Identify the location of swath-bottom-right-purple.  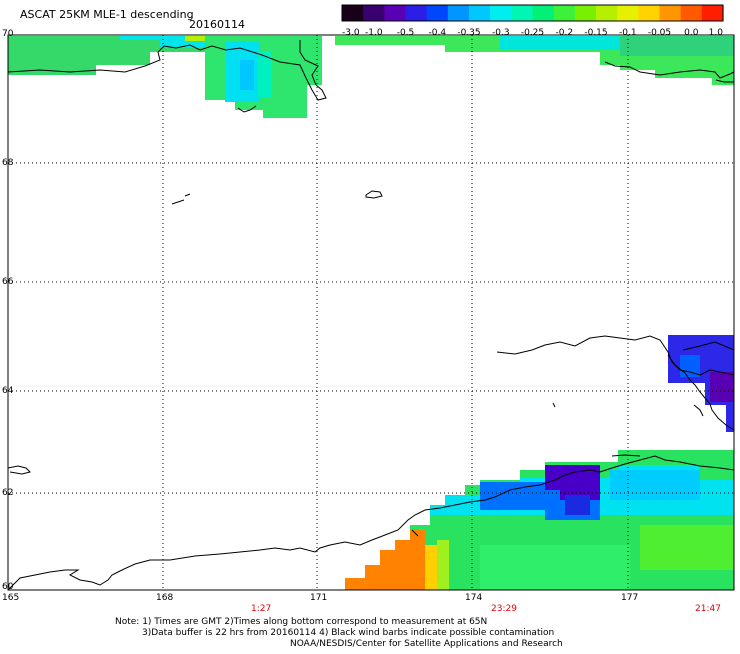
(572, 482).